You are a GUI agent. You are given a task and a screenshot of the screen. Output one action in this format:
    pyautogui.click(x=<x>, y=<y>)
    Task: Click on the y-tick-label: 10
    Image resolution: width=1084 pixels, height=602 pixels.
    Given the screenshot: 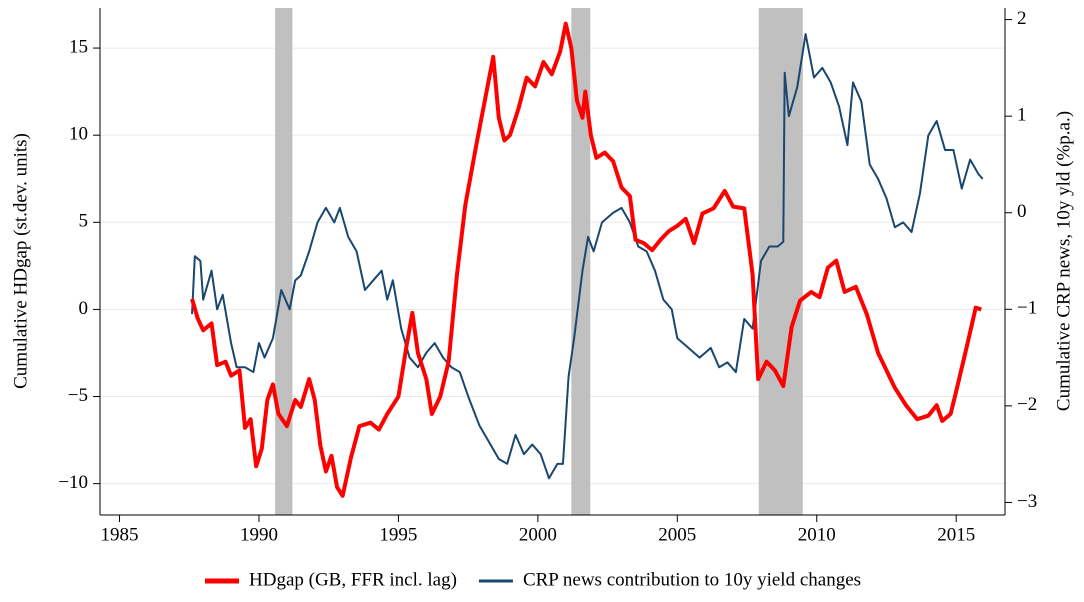 What is the action you would take?
    pyautogui.click(x=78, y=134)
    